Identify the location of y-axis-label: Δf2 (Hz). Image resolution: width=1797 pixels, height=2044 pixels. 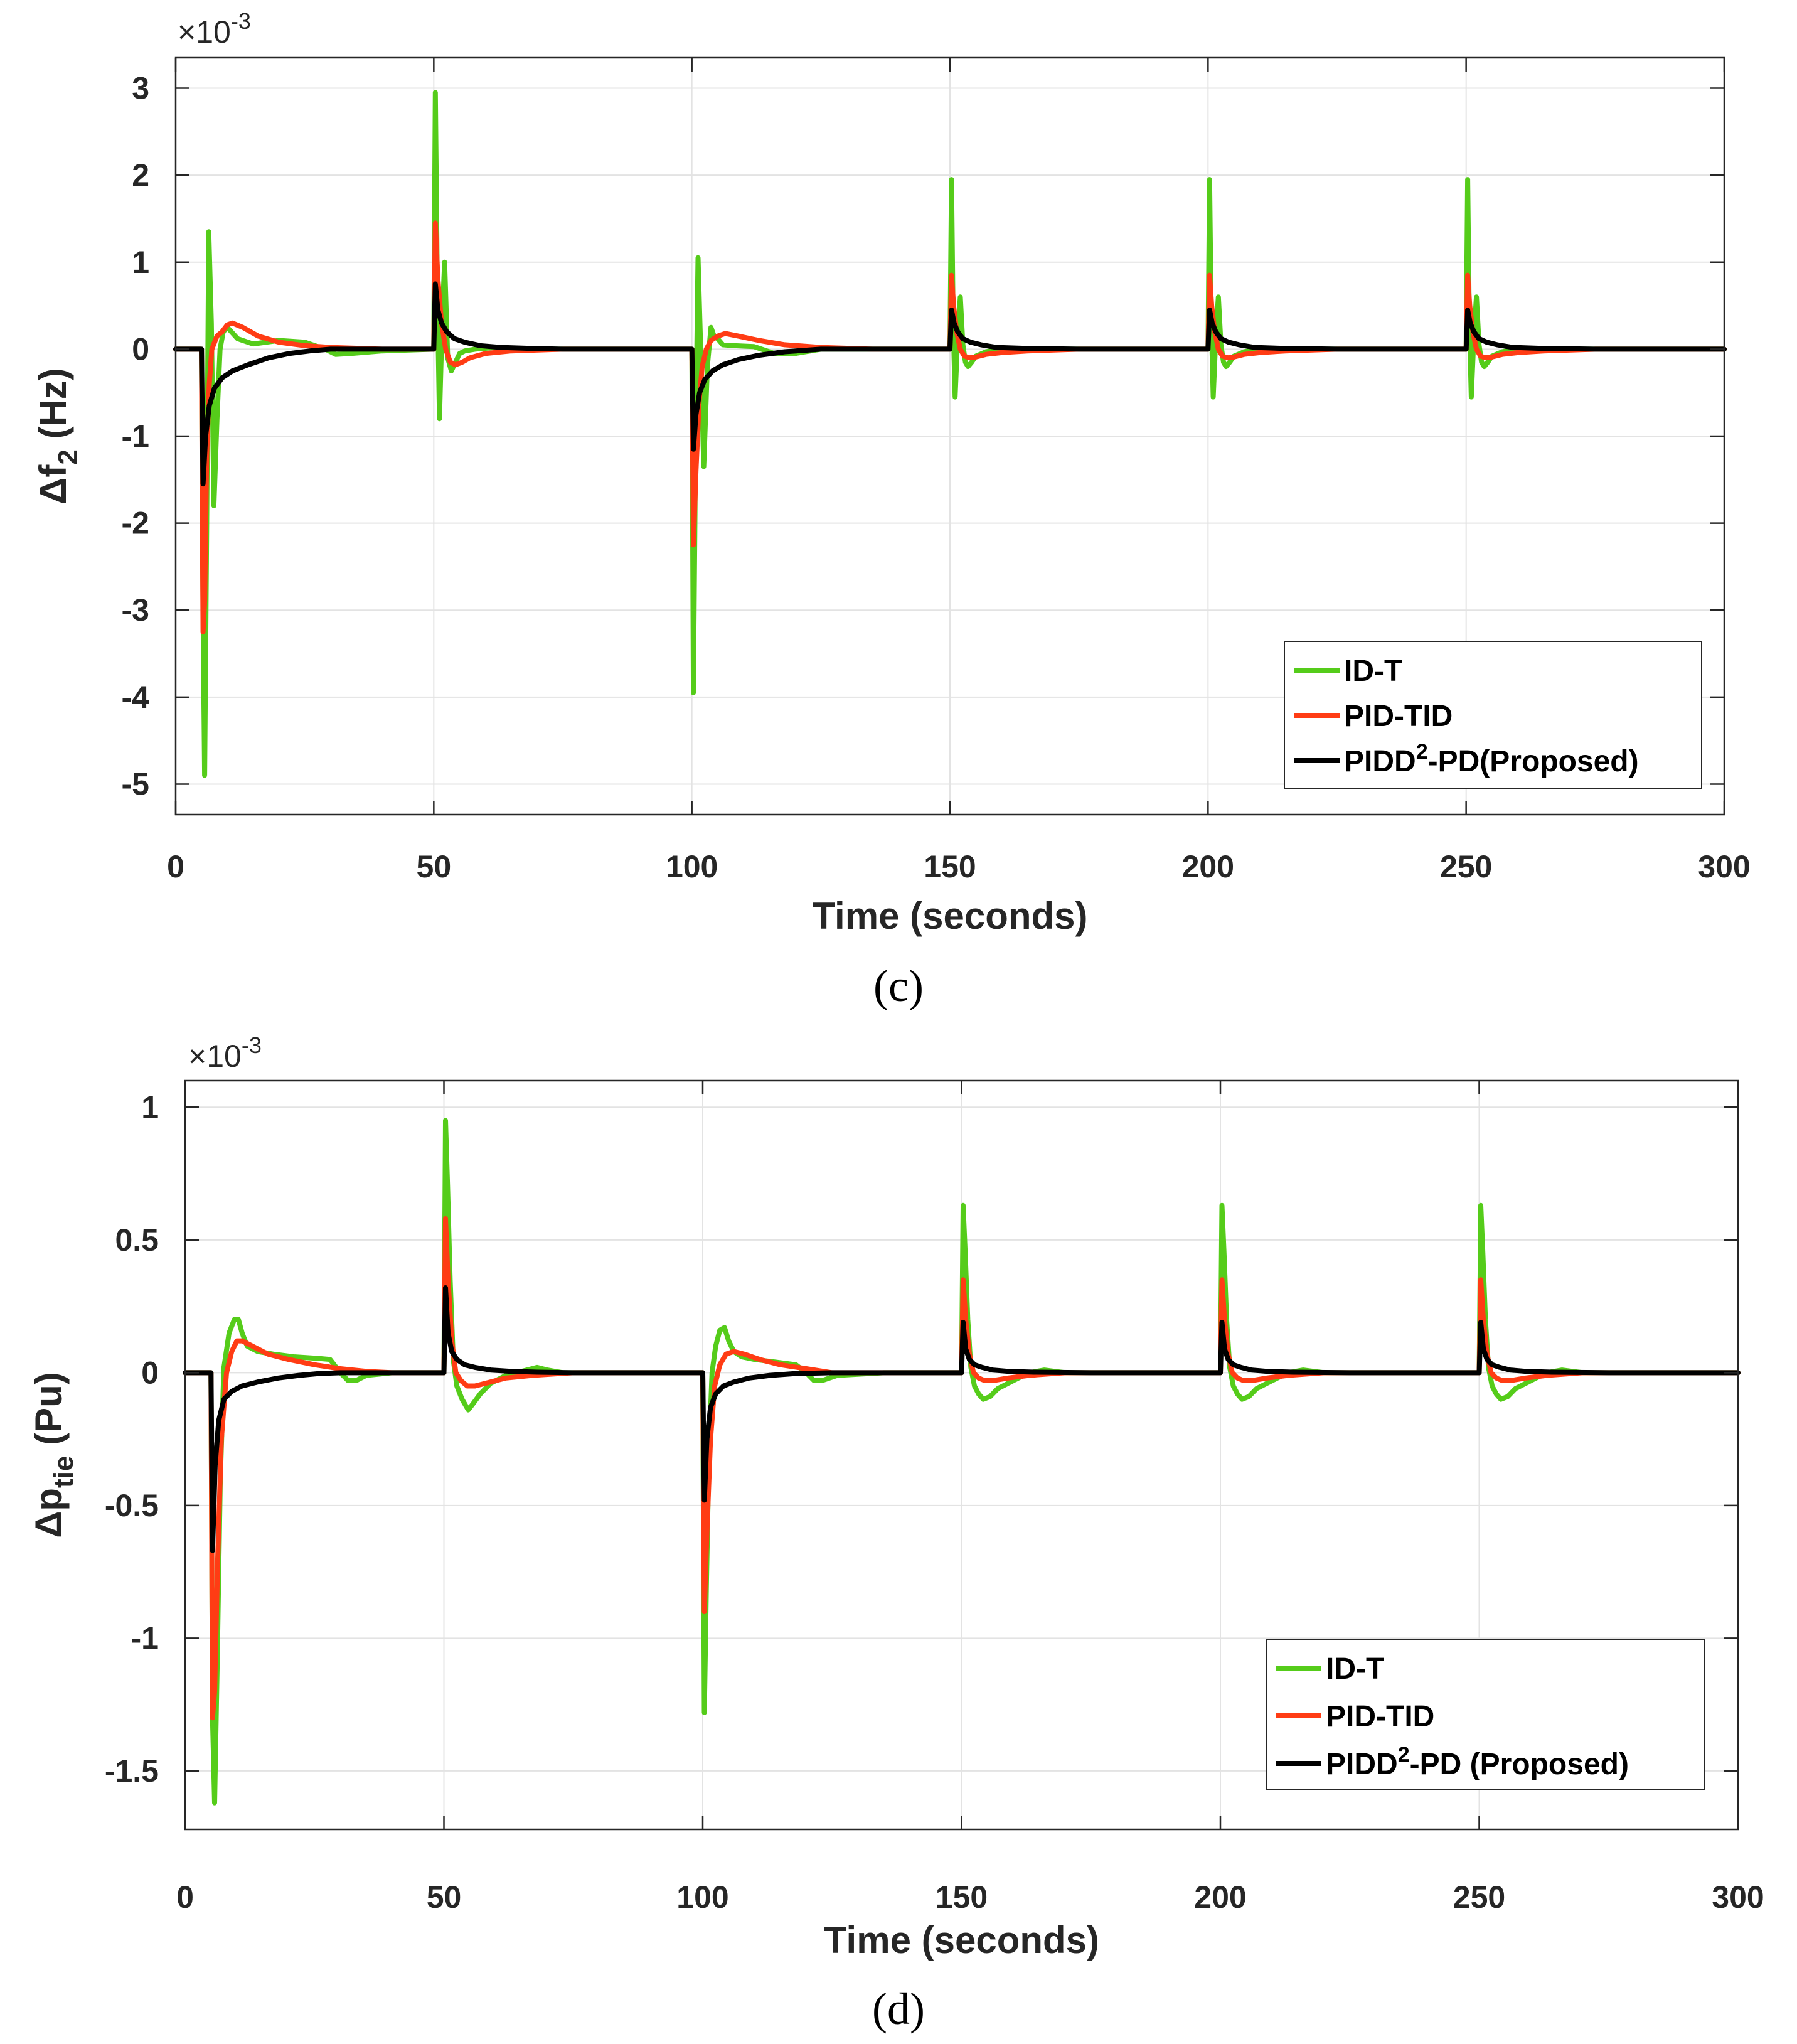
(57, 437).